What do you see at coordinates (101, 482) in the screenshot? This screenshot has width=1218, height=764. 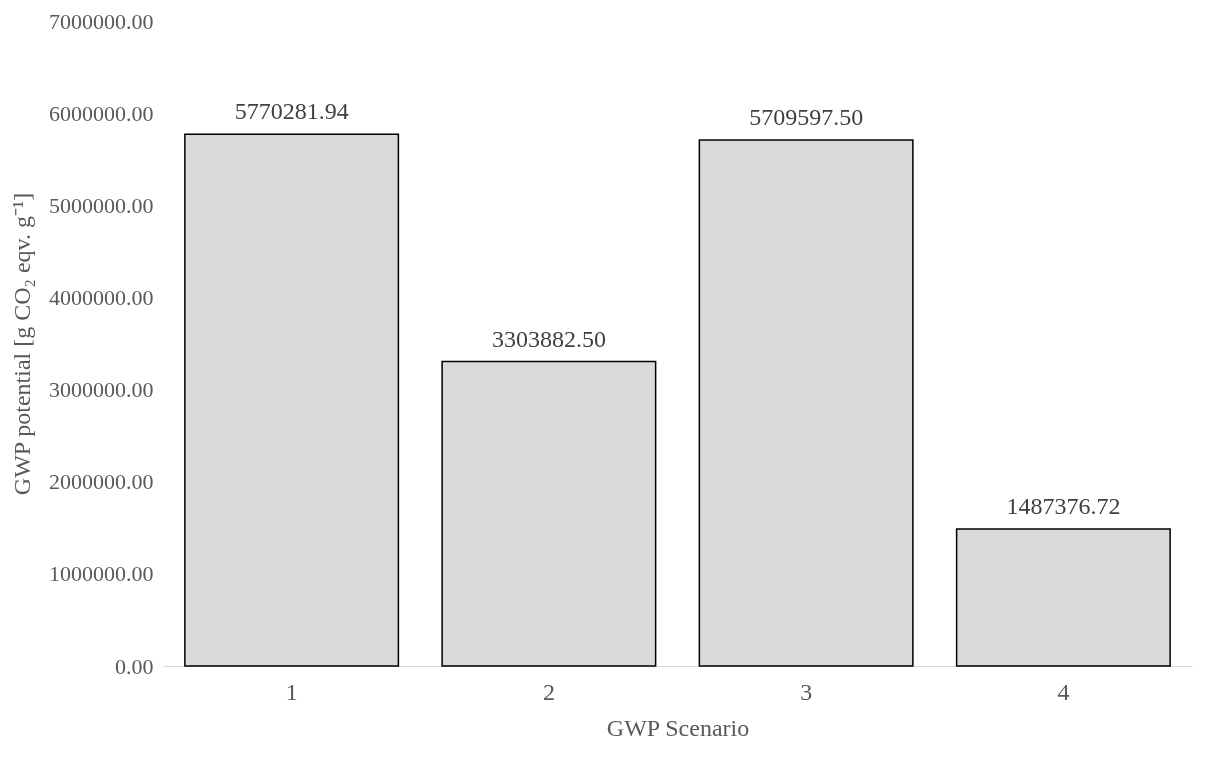 I see `y-tick-label: 2000000.00` at bounding box center [101, 482].